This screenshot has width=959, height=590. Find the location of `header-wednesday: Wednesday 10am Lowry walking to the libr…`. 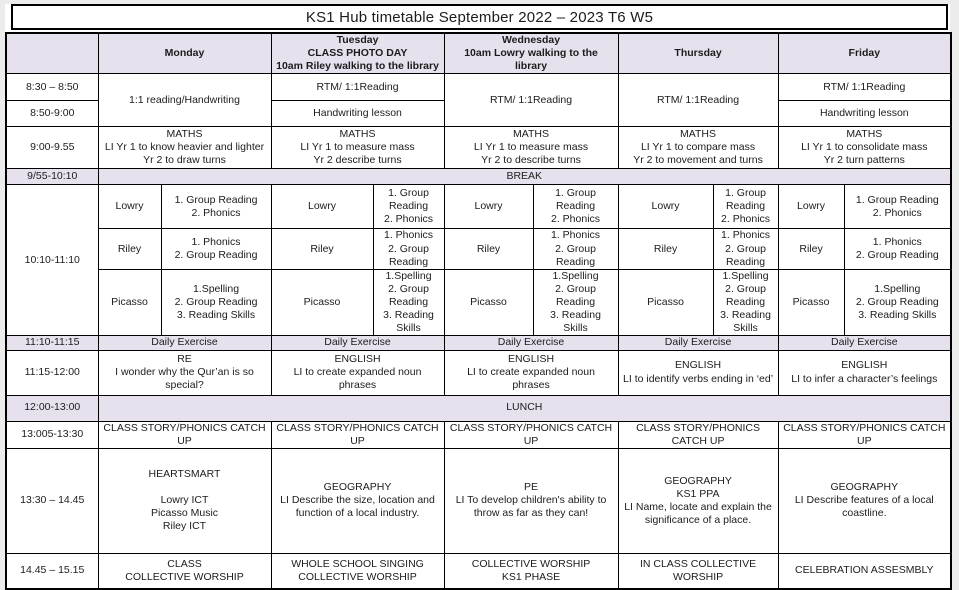

header-wednesday: Wednesday 10am Lowry walking to the libr… is located at coordinates (531, 53).